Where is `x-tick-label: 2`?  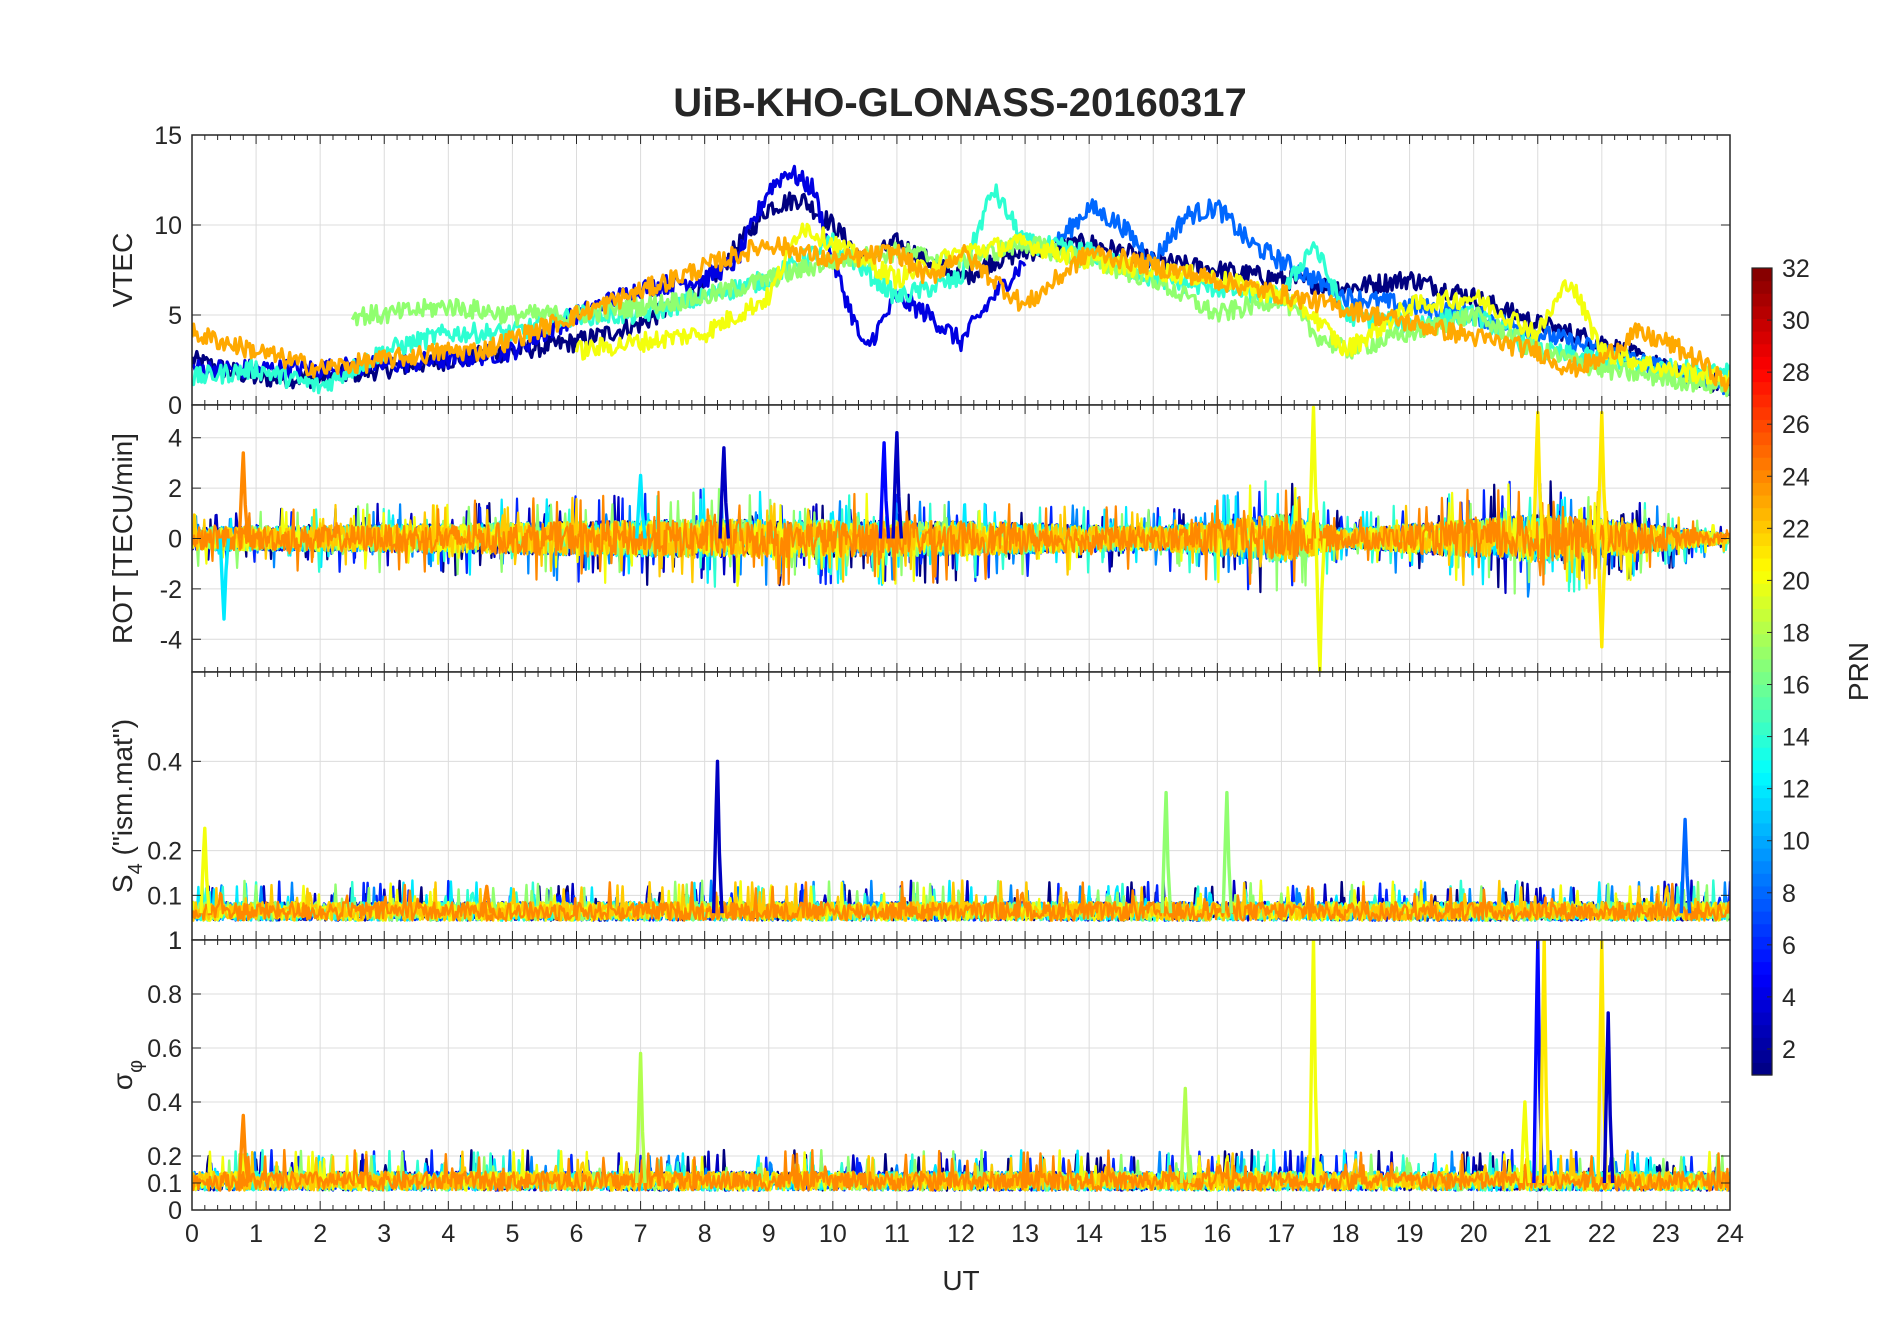 x-tick-label: 2 is located at coordinates (320, 1234).